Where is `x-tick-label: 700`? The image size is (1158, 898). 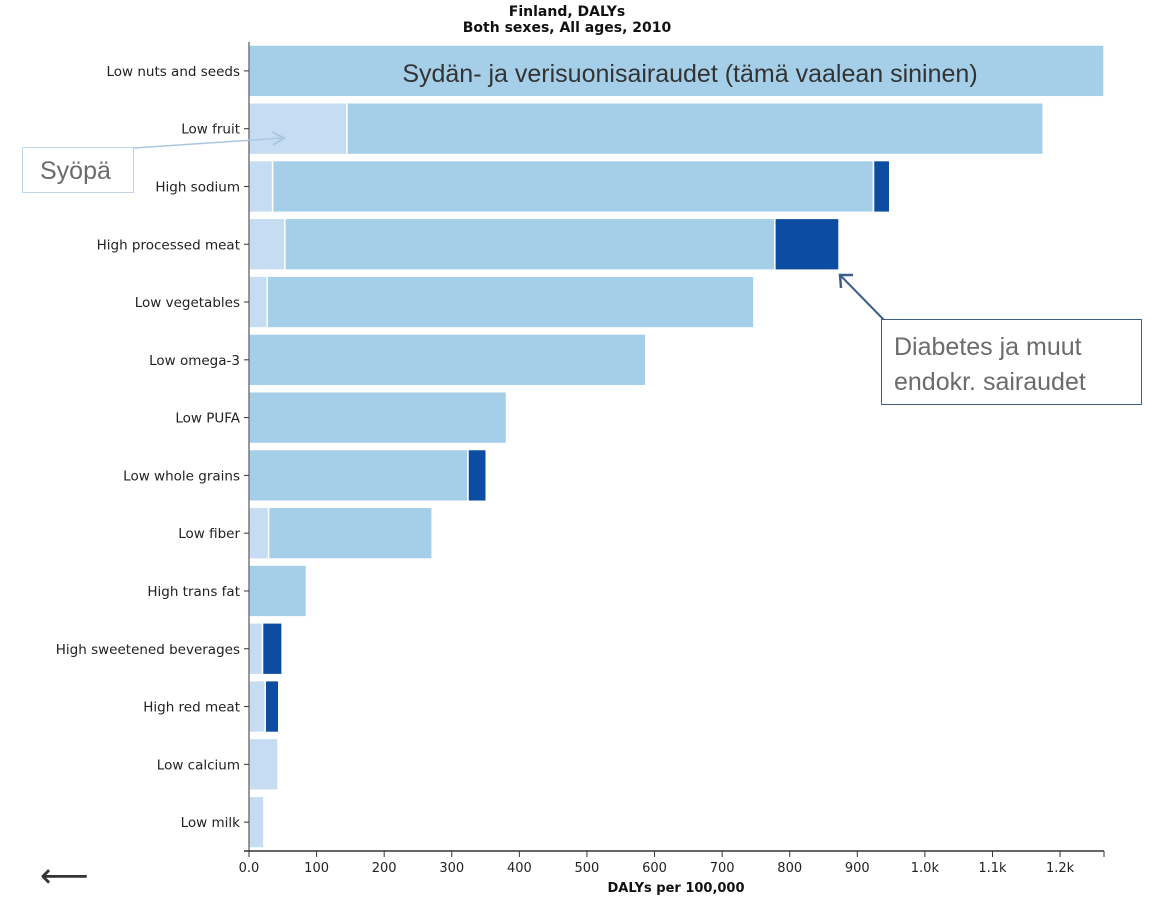
x-tick-label: 700 is located at coordinates (722, 868).